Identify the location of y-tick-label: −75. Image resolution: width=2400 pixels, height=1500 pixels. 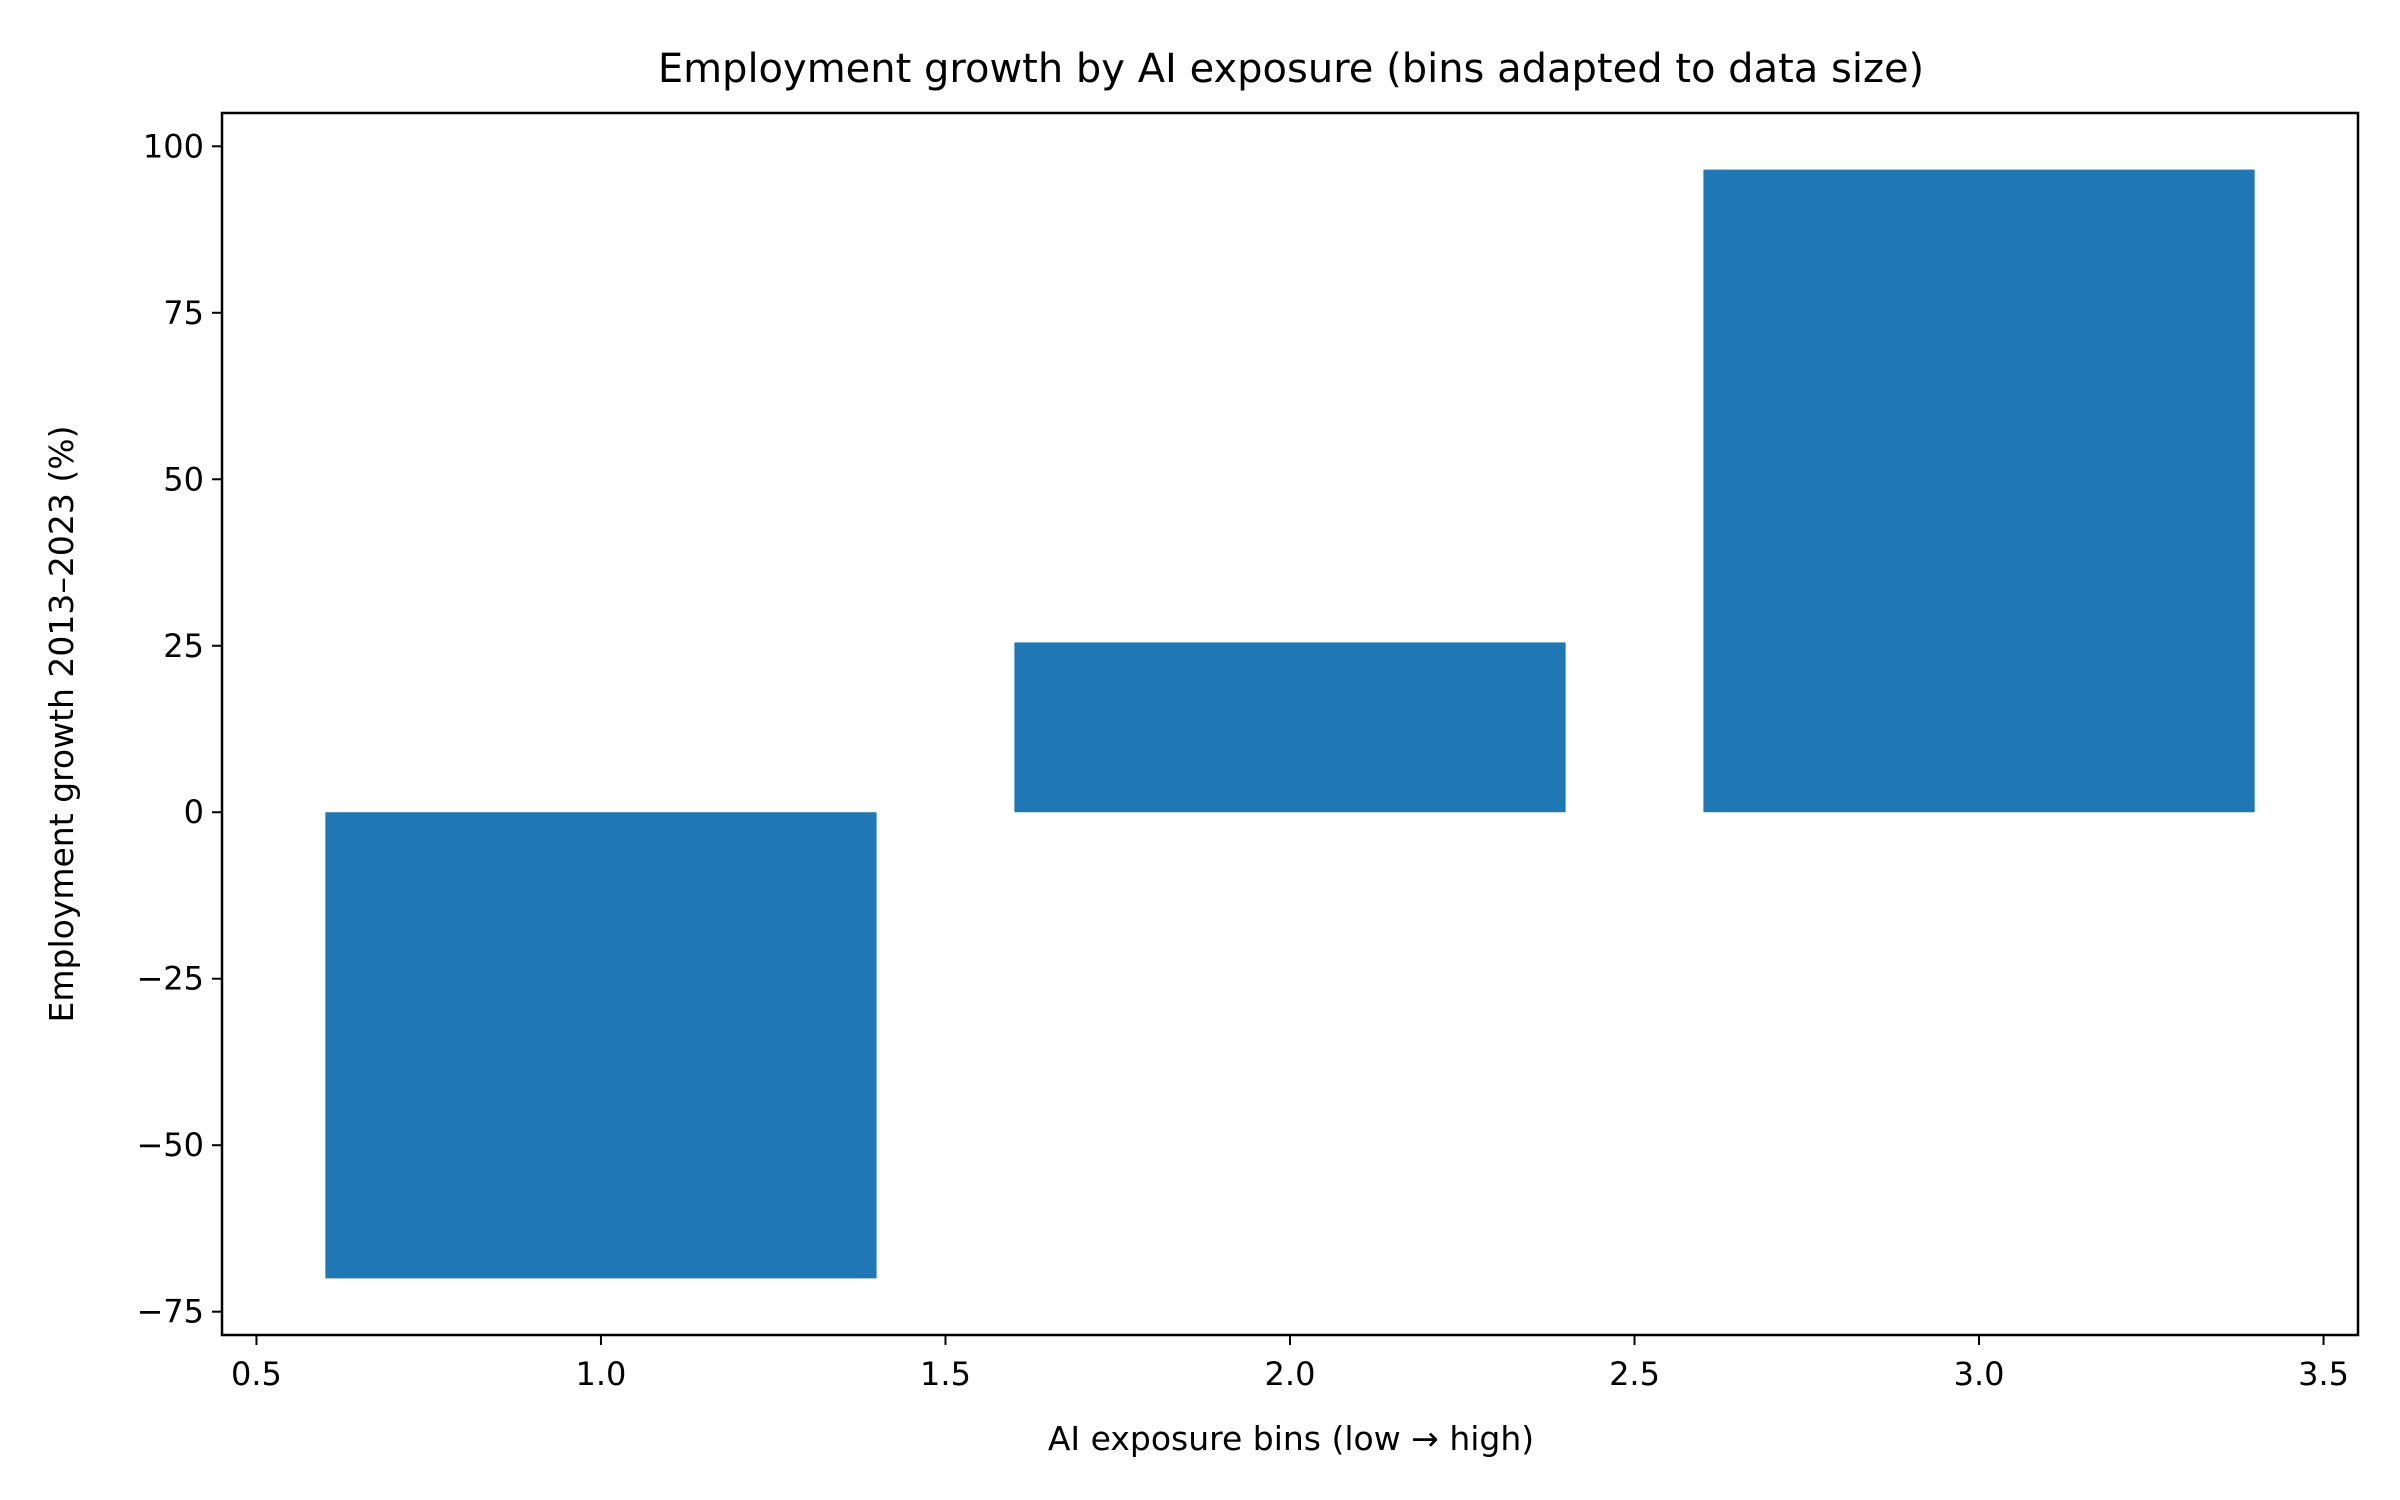
(170, 1312).